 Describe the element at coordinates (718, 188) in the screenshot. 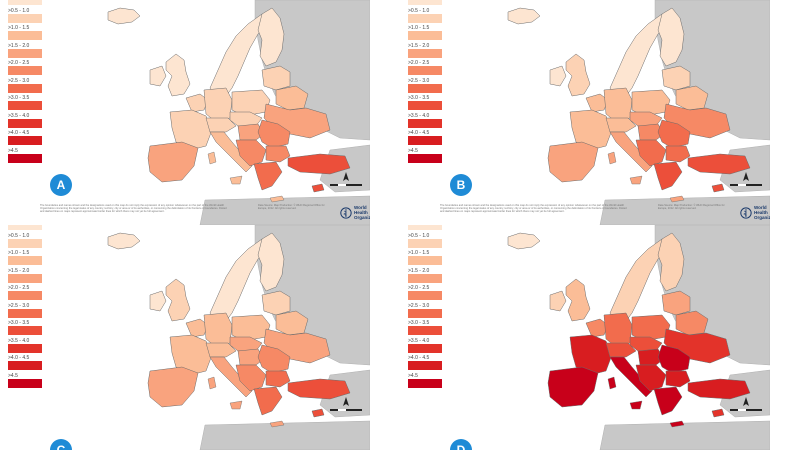

I see `country-cyprus` at that location.